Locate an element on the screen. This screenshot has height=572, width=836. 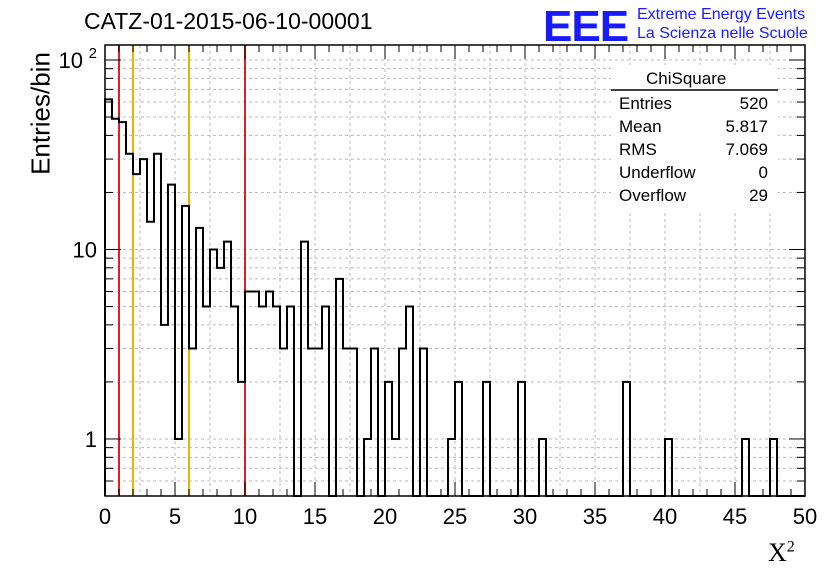
x-tick-label: 25 is located at coordinates (455, 516).